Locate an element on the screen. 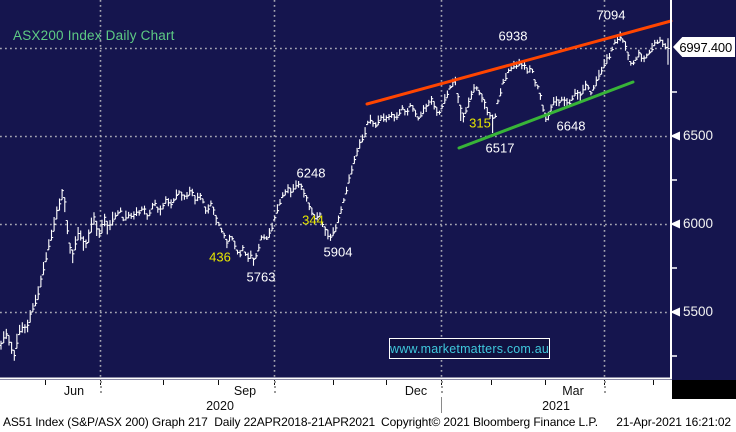 The width and height of the screenshot is (736, 432). range-label-436: 436 is located at coordinates (220, 257).